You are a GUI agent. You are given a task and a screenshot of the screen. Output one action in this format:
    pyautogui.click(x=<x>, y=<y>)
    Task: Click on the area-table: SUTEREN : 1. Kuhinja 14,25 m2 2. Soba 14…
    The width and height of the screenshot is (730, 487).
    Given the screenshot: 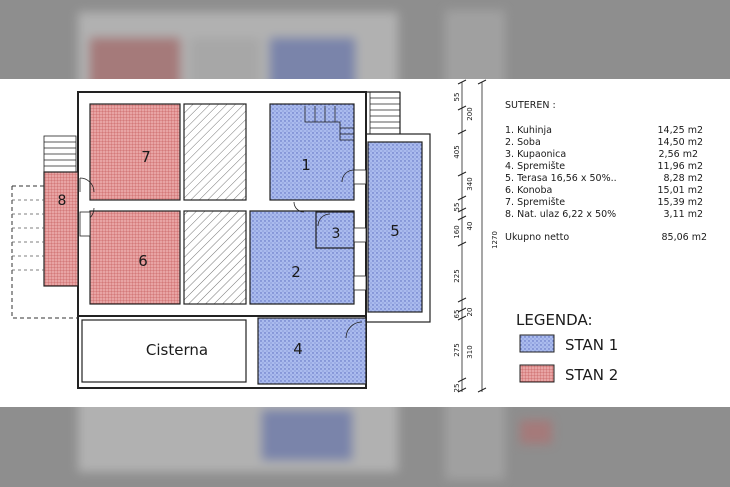 What is the action you would take?
    pyautogui.click(x=606, y=171)
    